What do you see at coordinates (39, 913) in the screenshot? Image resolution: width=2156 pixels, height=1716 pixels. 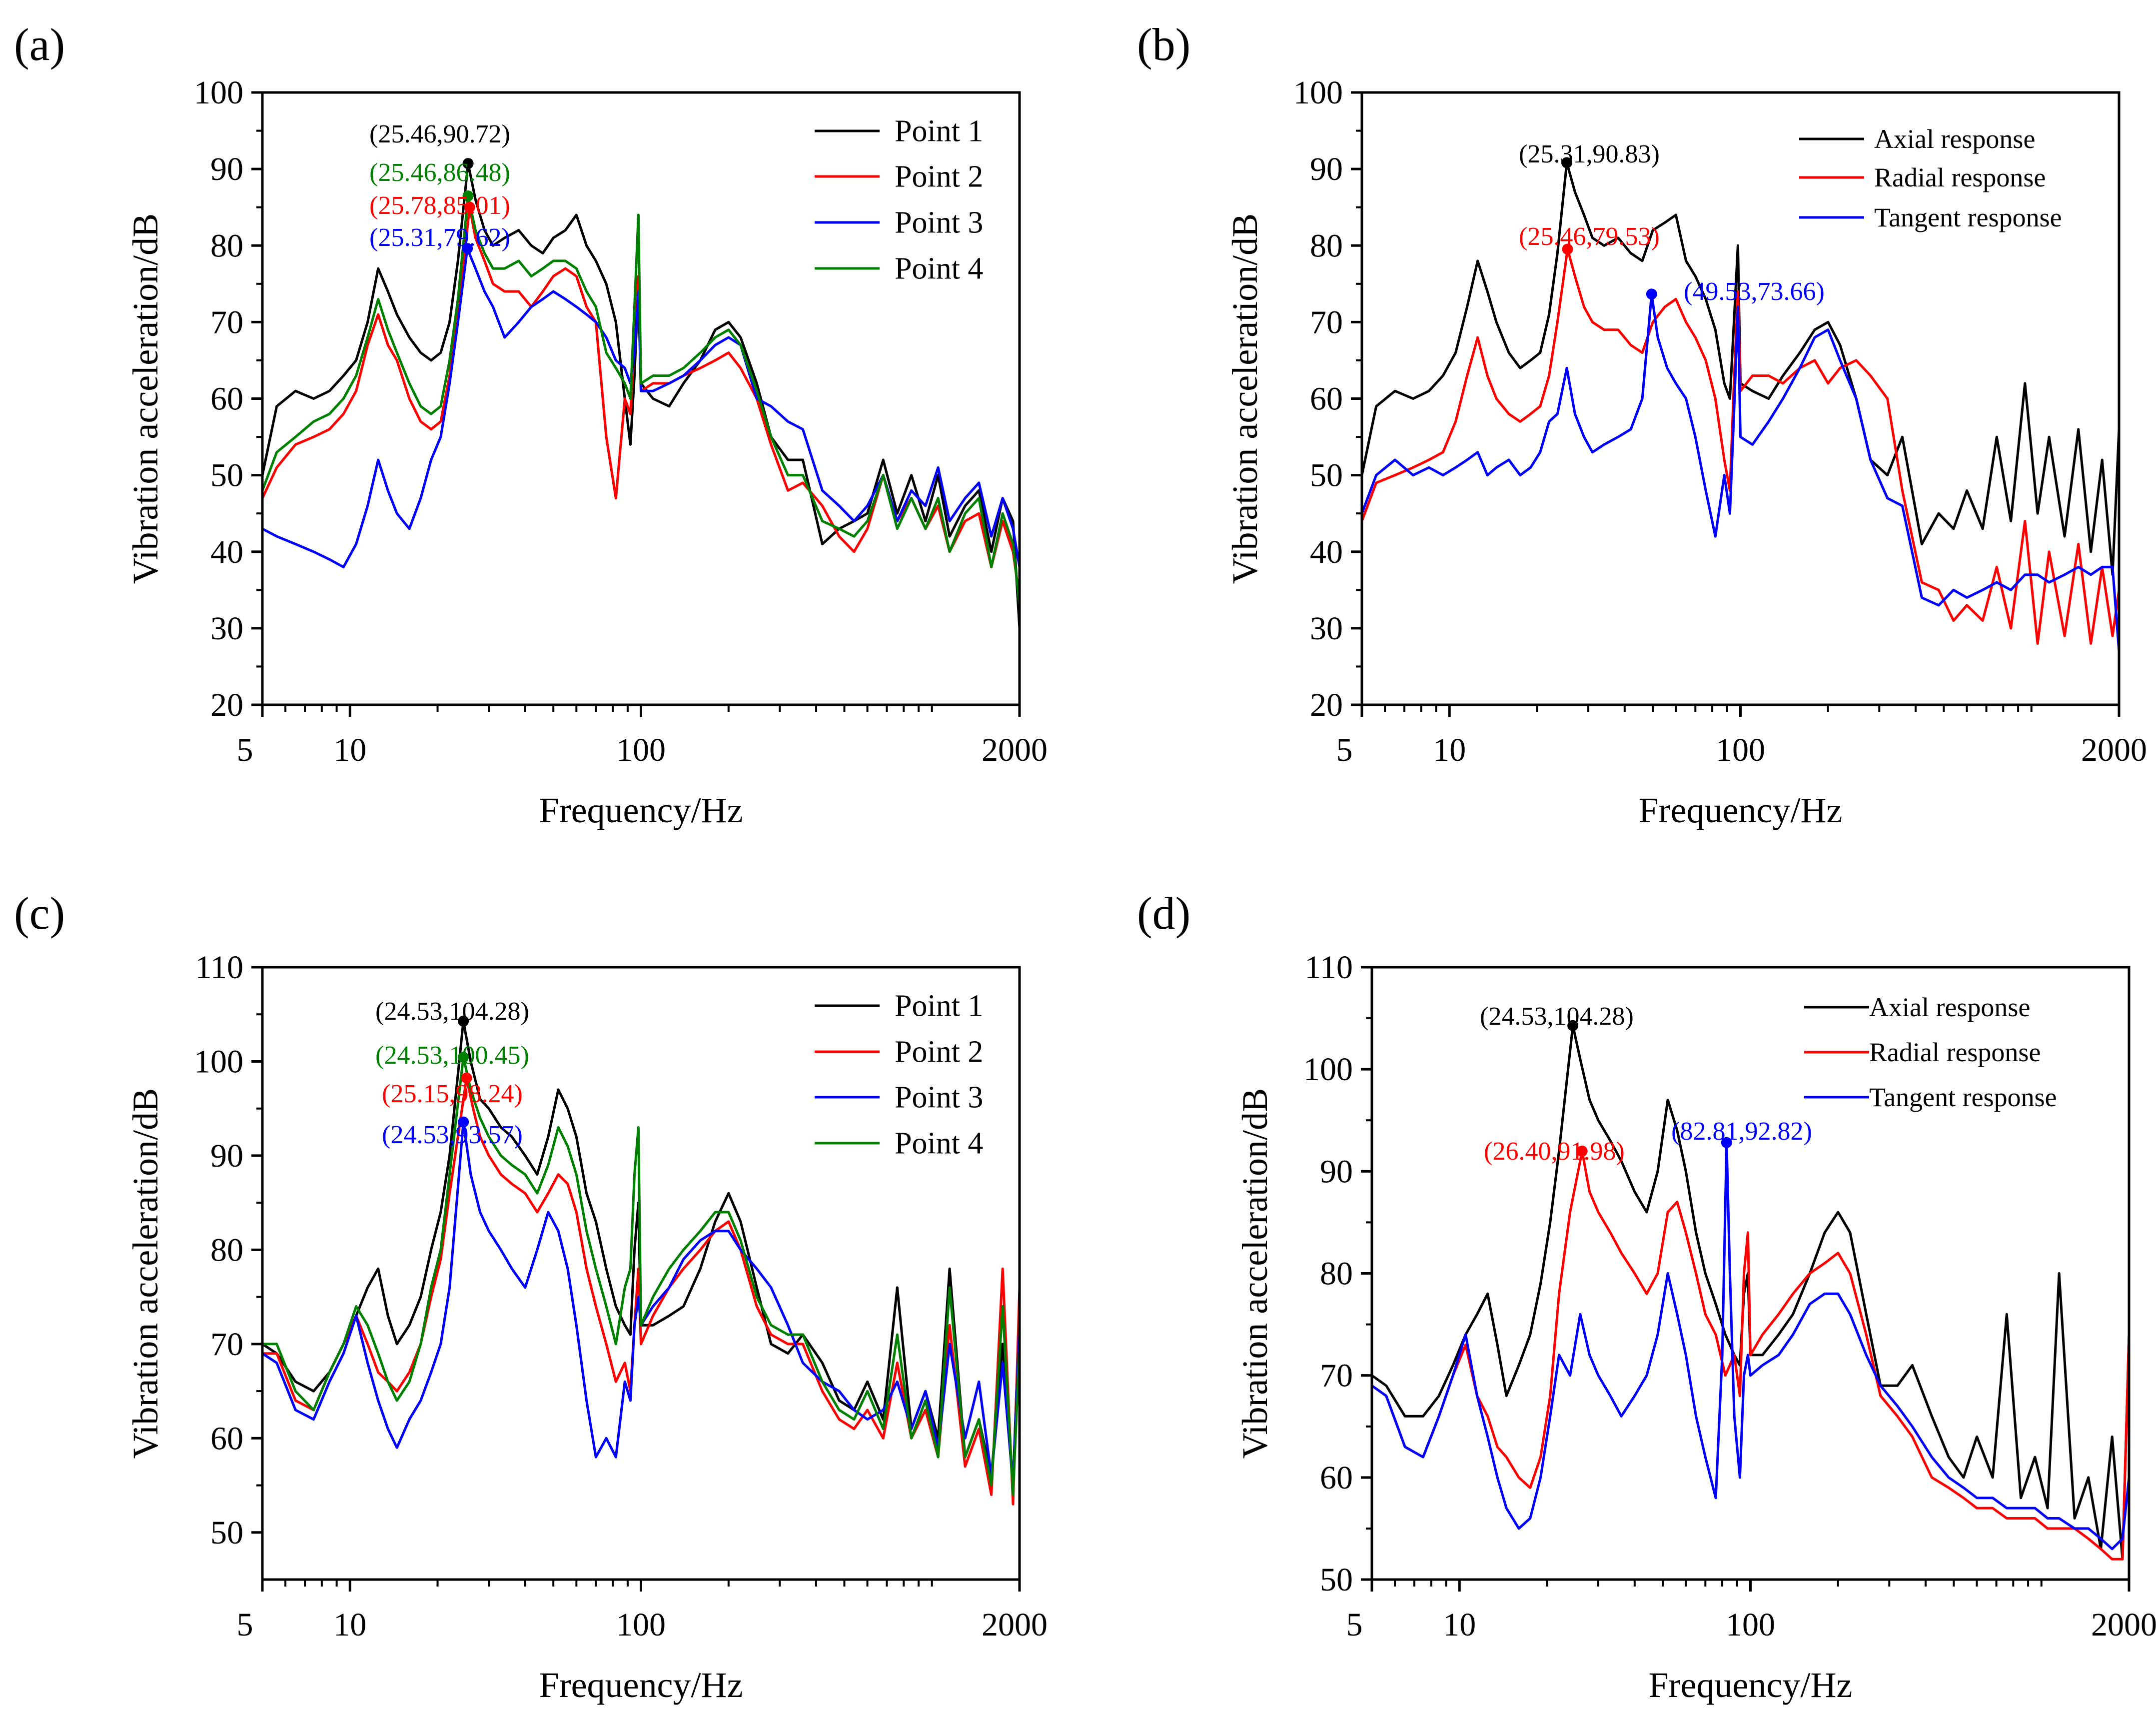 I see `panel-label: (c)` at bounding box center [39, 913].